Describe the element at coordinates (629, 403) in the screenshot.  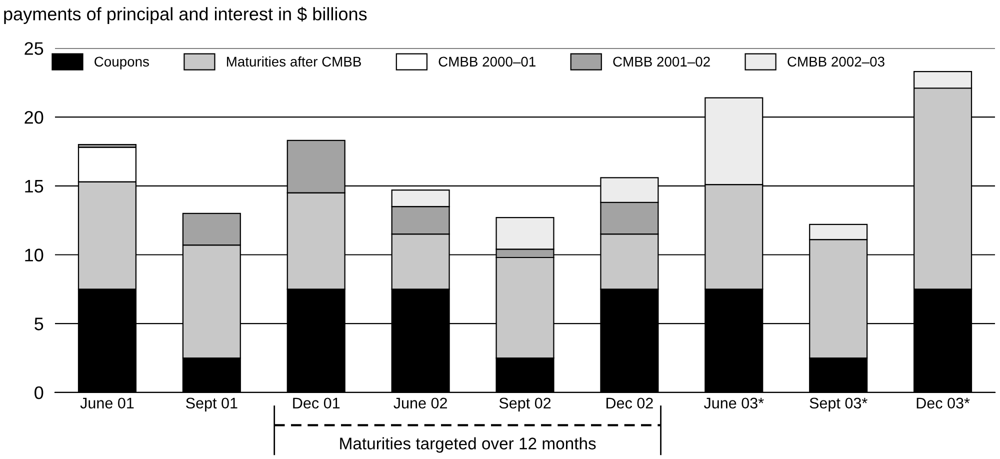
I see `x-tick-label: Dec 02` at that location.